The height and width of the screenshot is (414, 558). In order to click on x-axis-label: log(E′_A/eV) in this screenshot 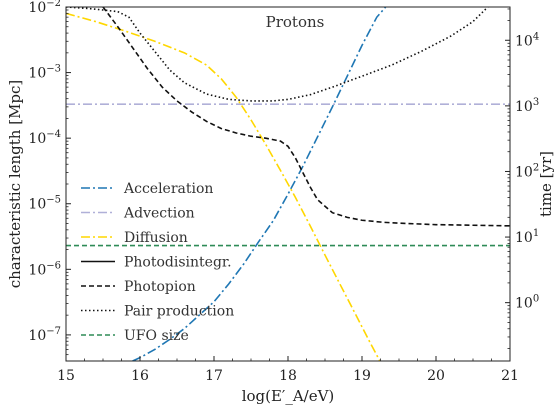, I will do `click(288, 396)`.